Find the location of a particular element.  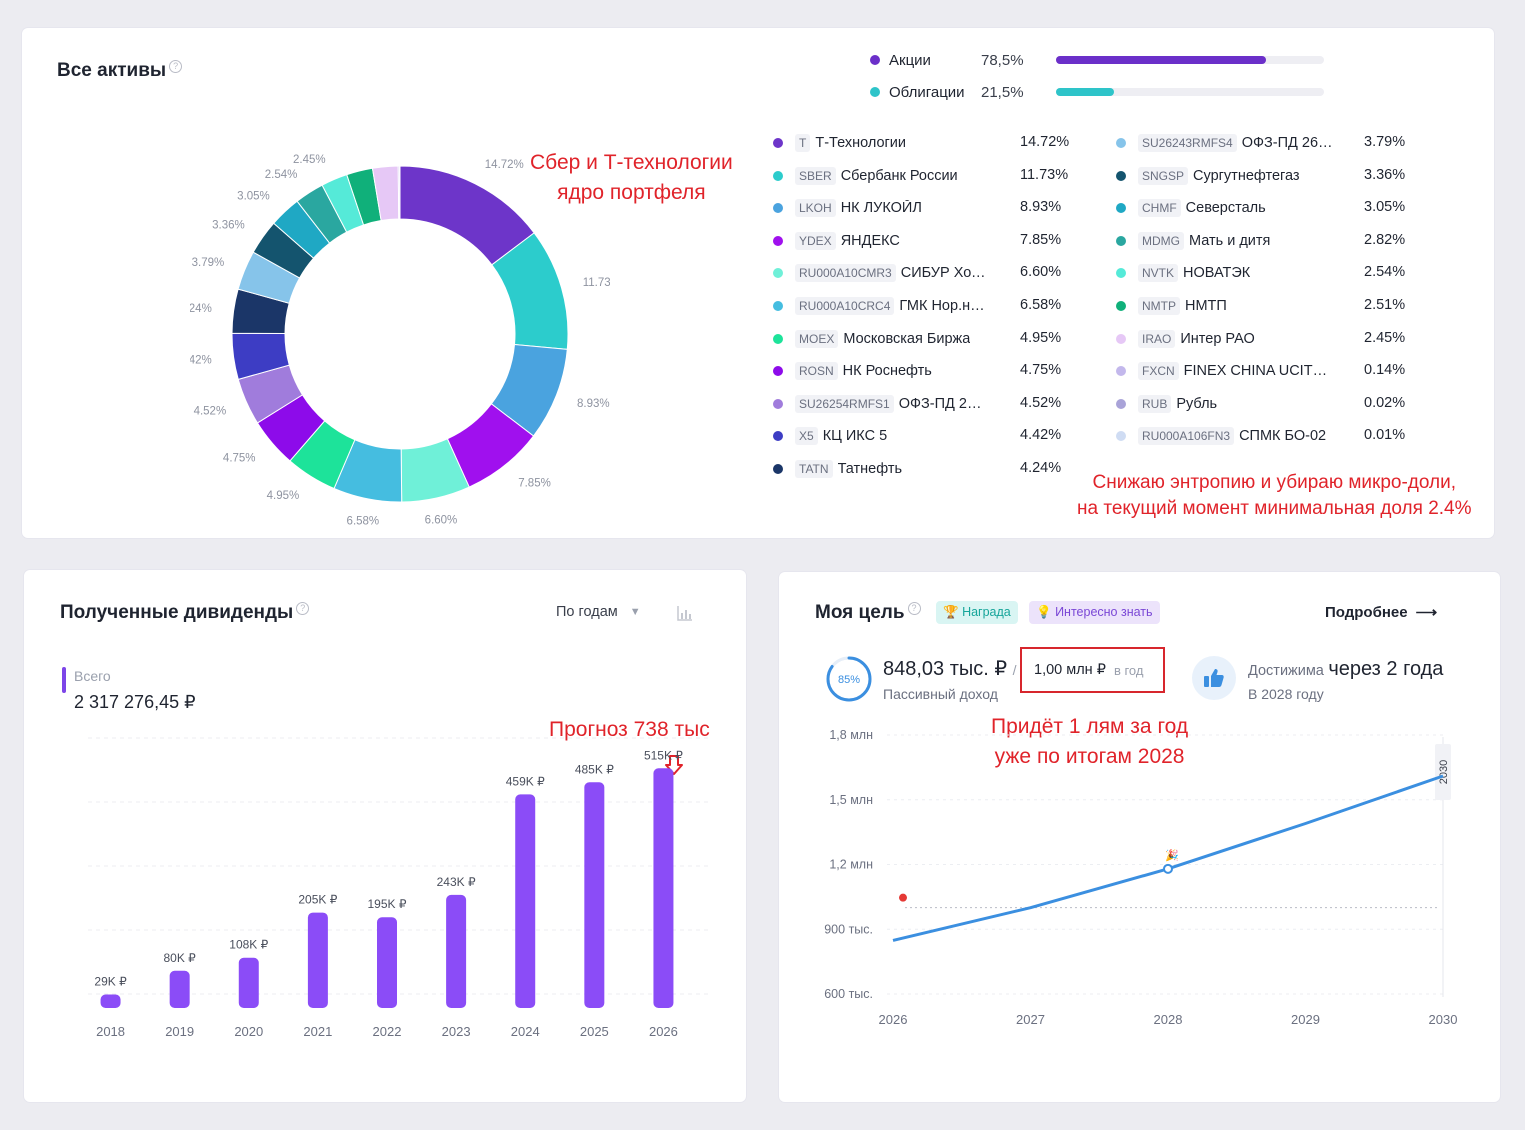

period-select: По годам ▼ is located at coordinates (598, 612).